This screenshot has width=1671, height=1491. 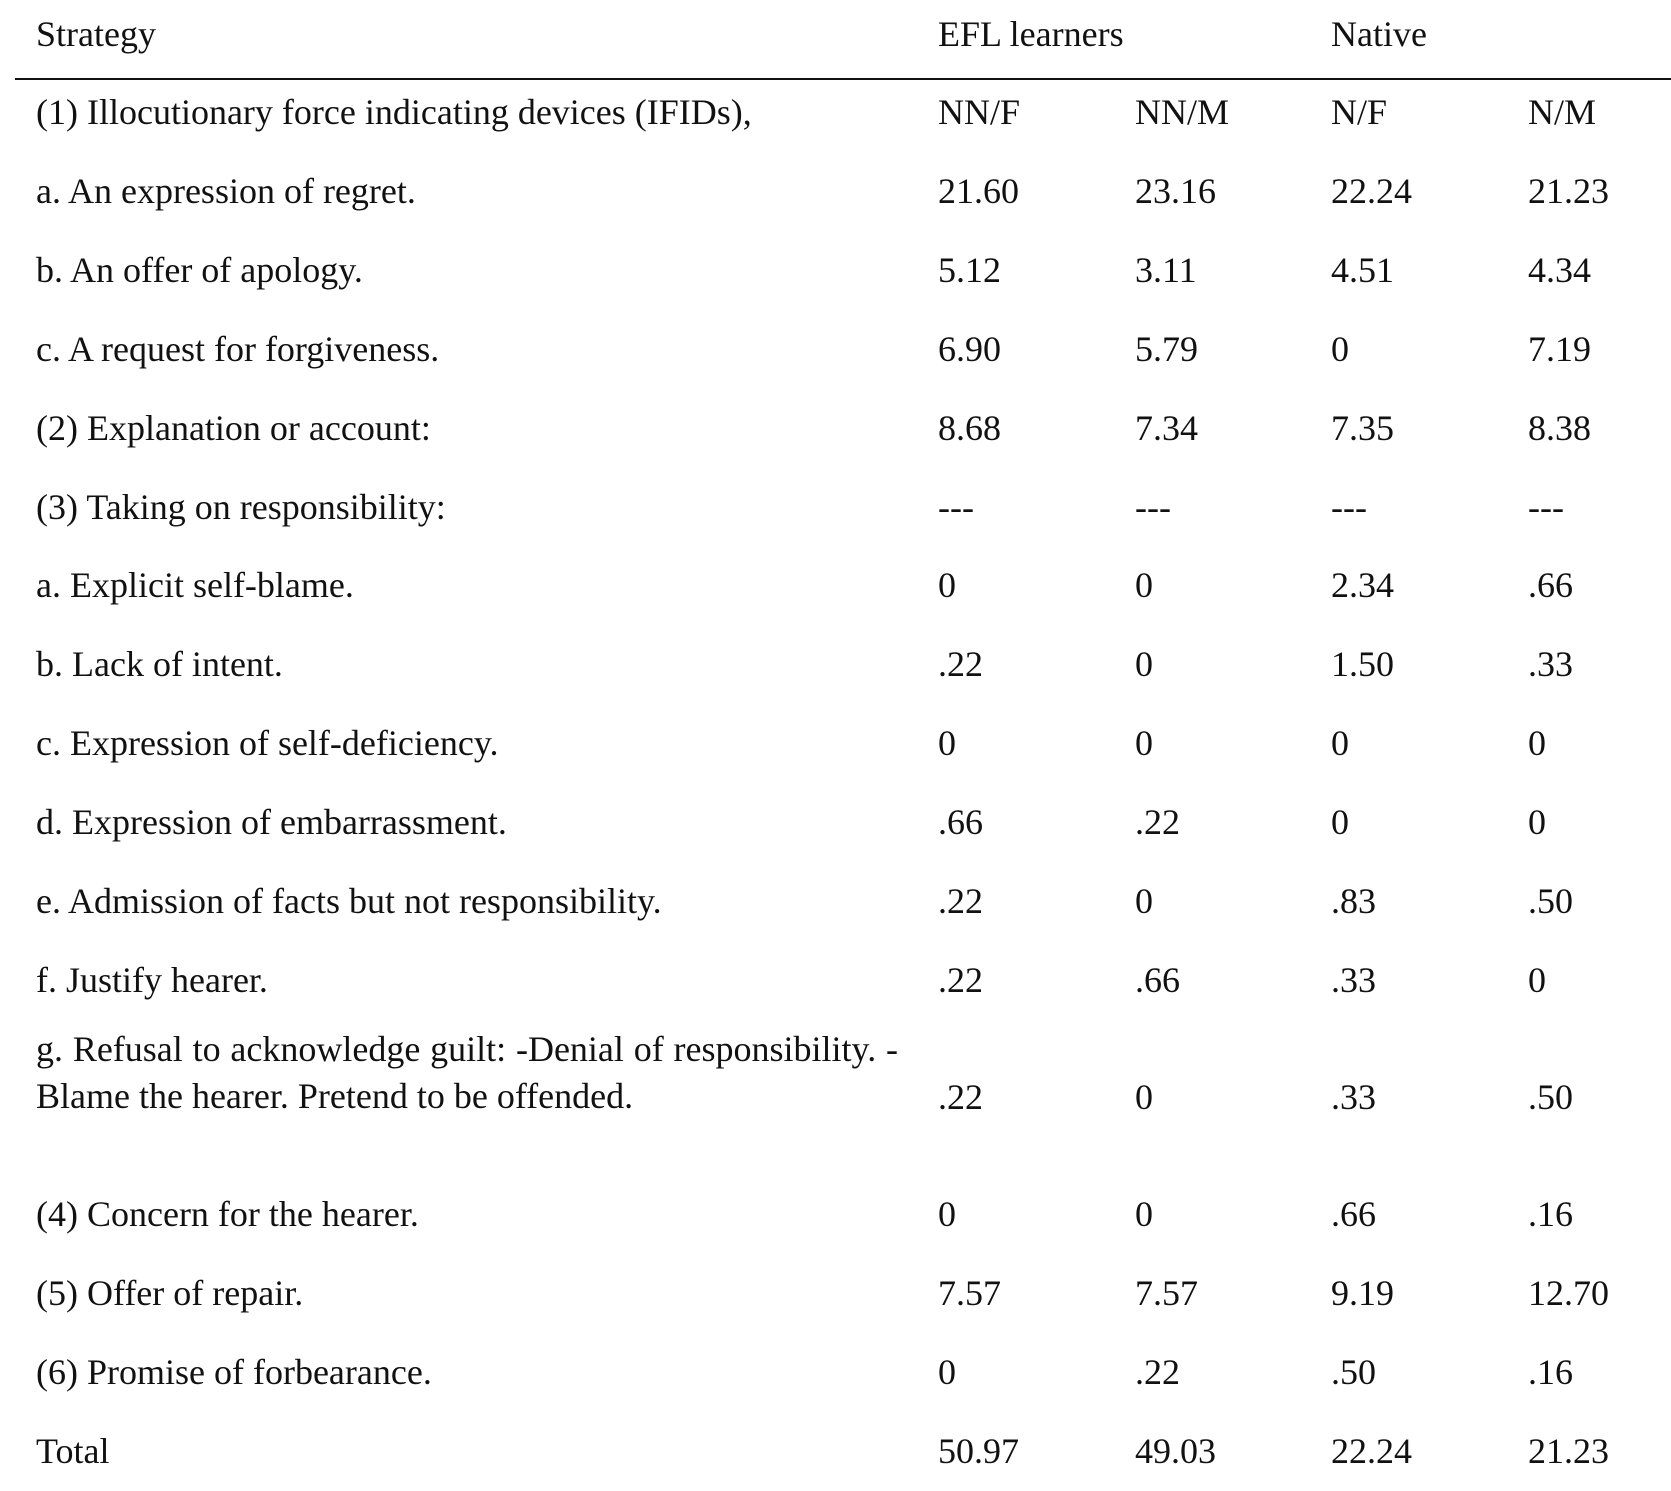 What do you see at coordinates (159, 664) in the screenshot?
I see `strategy-cell: b. Lack of intent.` at bounding box center [159, 664].